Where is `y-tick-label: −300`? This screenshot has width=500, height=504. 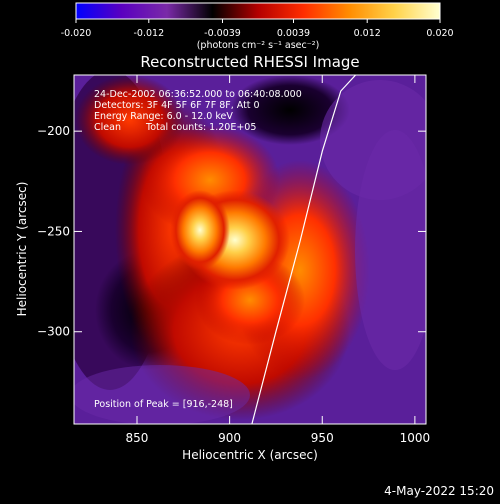 y-tick-label: −300 is located at coordinates (53, 332).